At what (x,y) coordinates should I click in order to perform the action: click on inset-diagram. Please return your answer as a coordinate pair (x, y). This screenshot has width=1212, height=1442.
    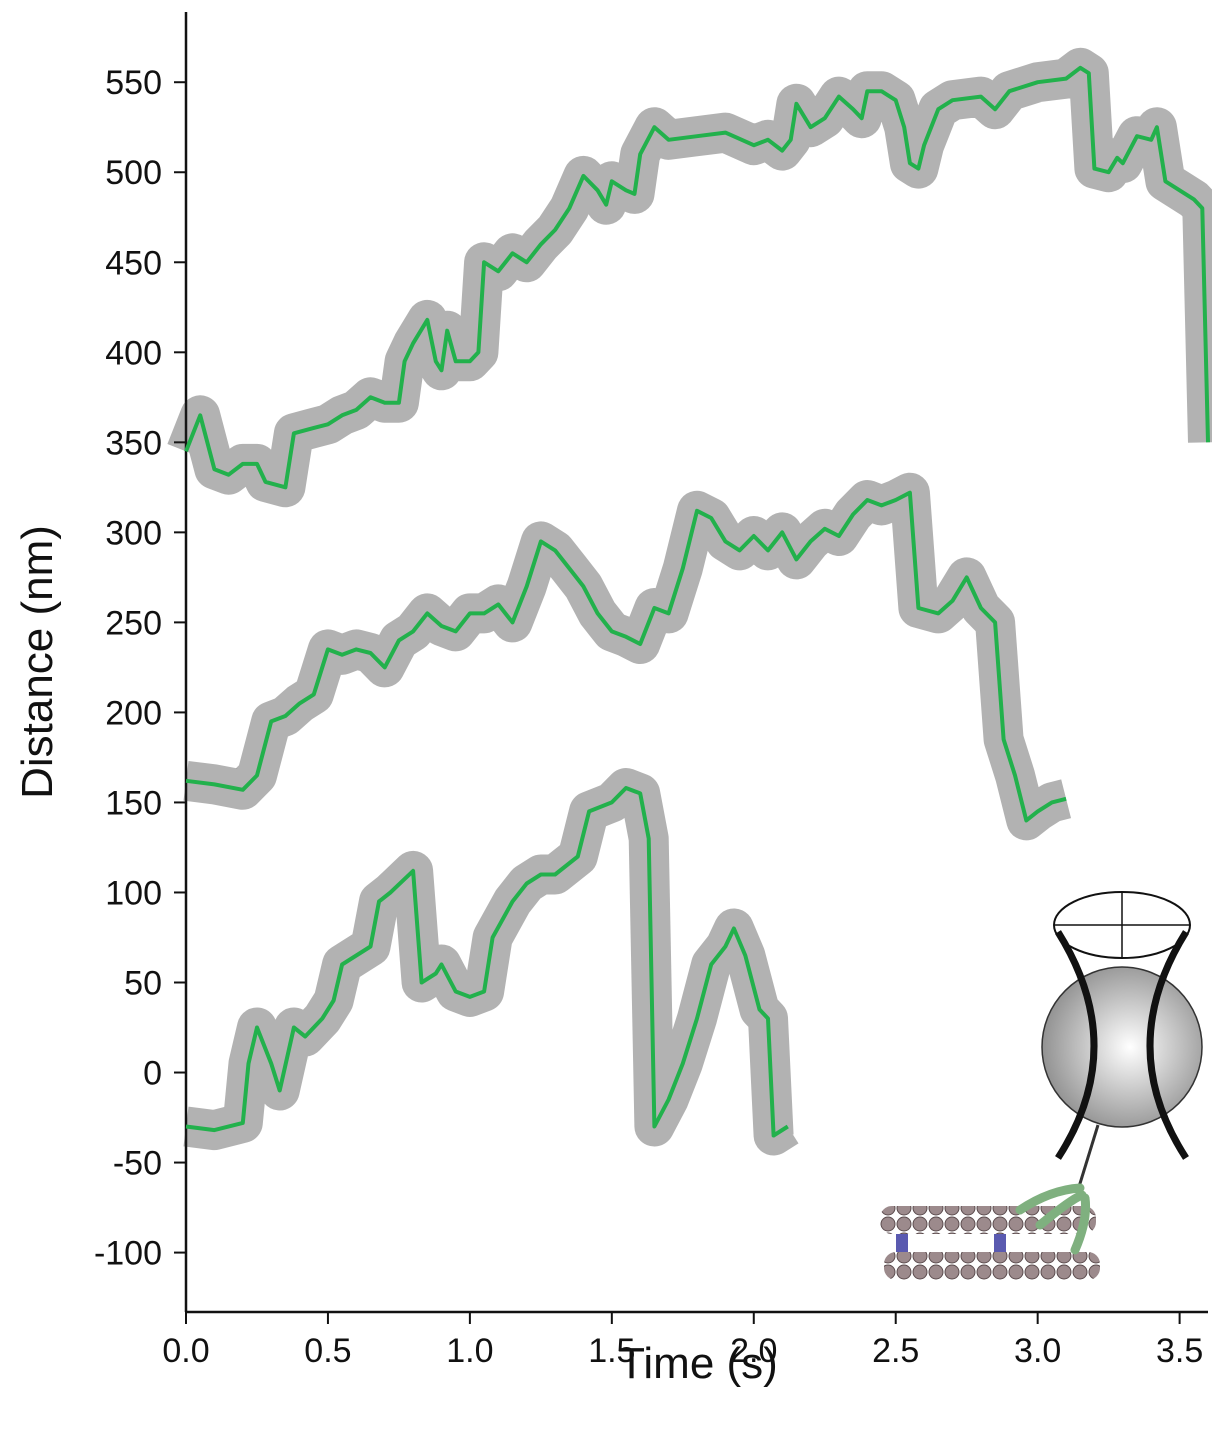
    Looking at the image, I should click on (1041, 1085).